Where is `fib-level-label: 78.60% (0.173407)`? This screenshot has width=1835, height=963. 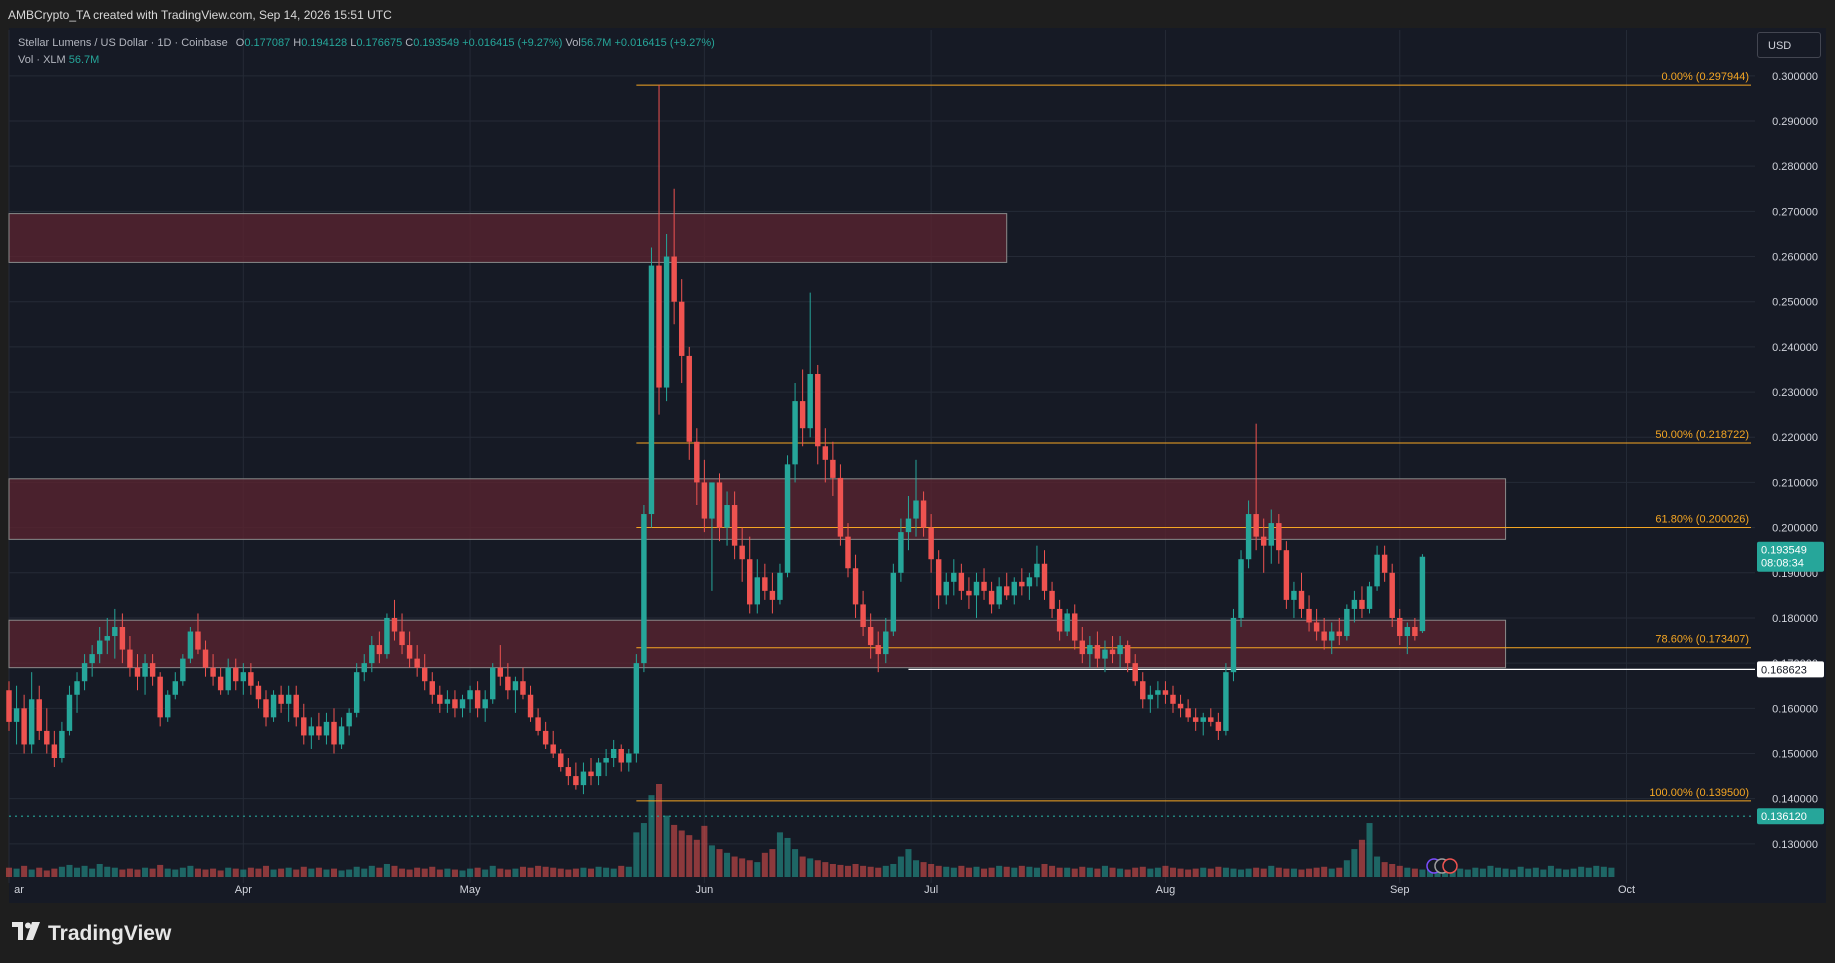
fib-level-label: 78.60% (0.173407) is located at coordinates (1702, 640).